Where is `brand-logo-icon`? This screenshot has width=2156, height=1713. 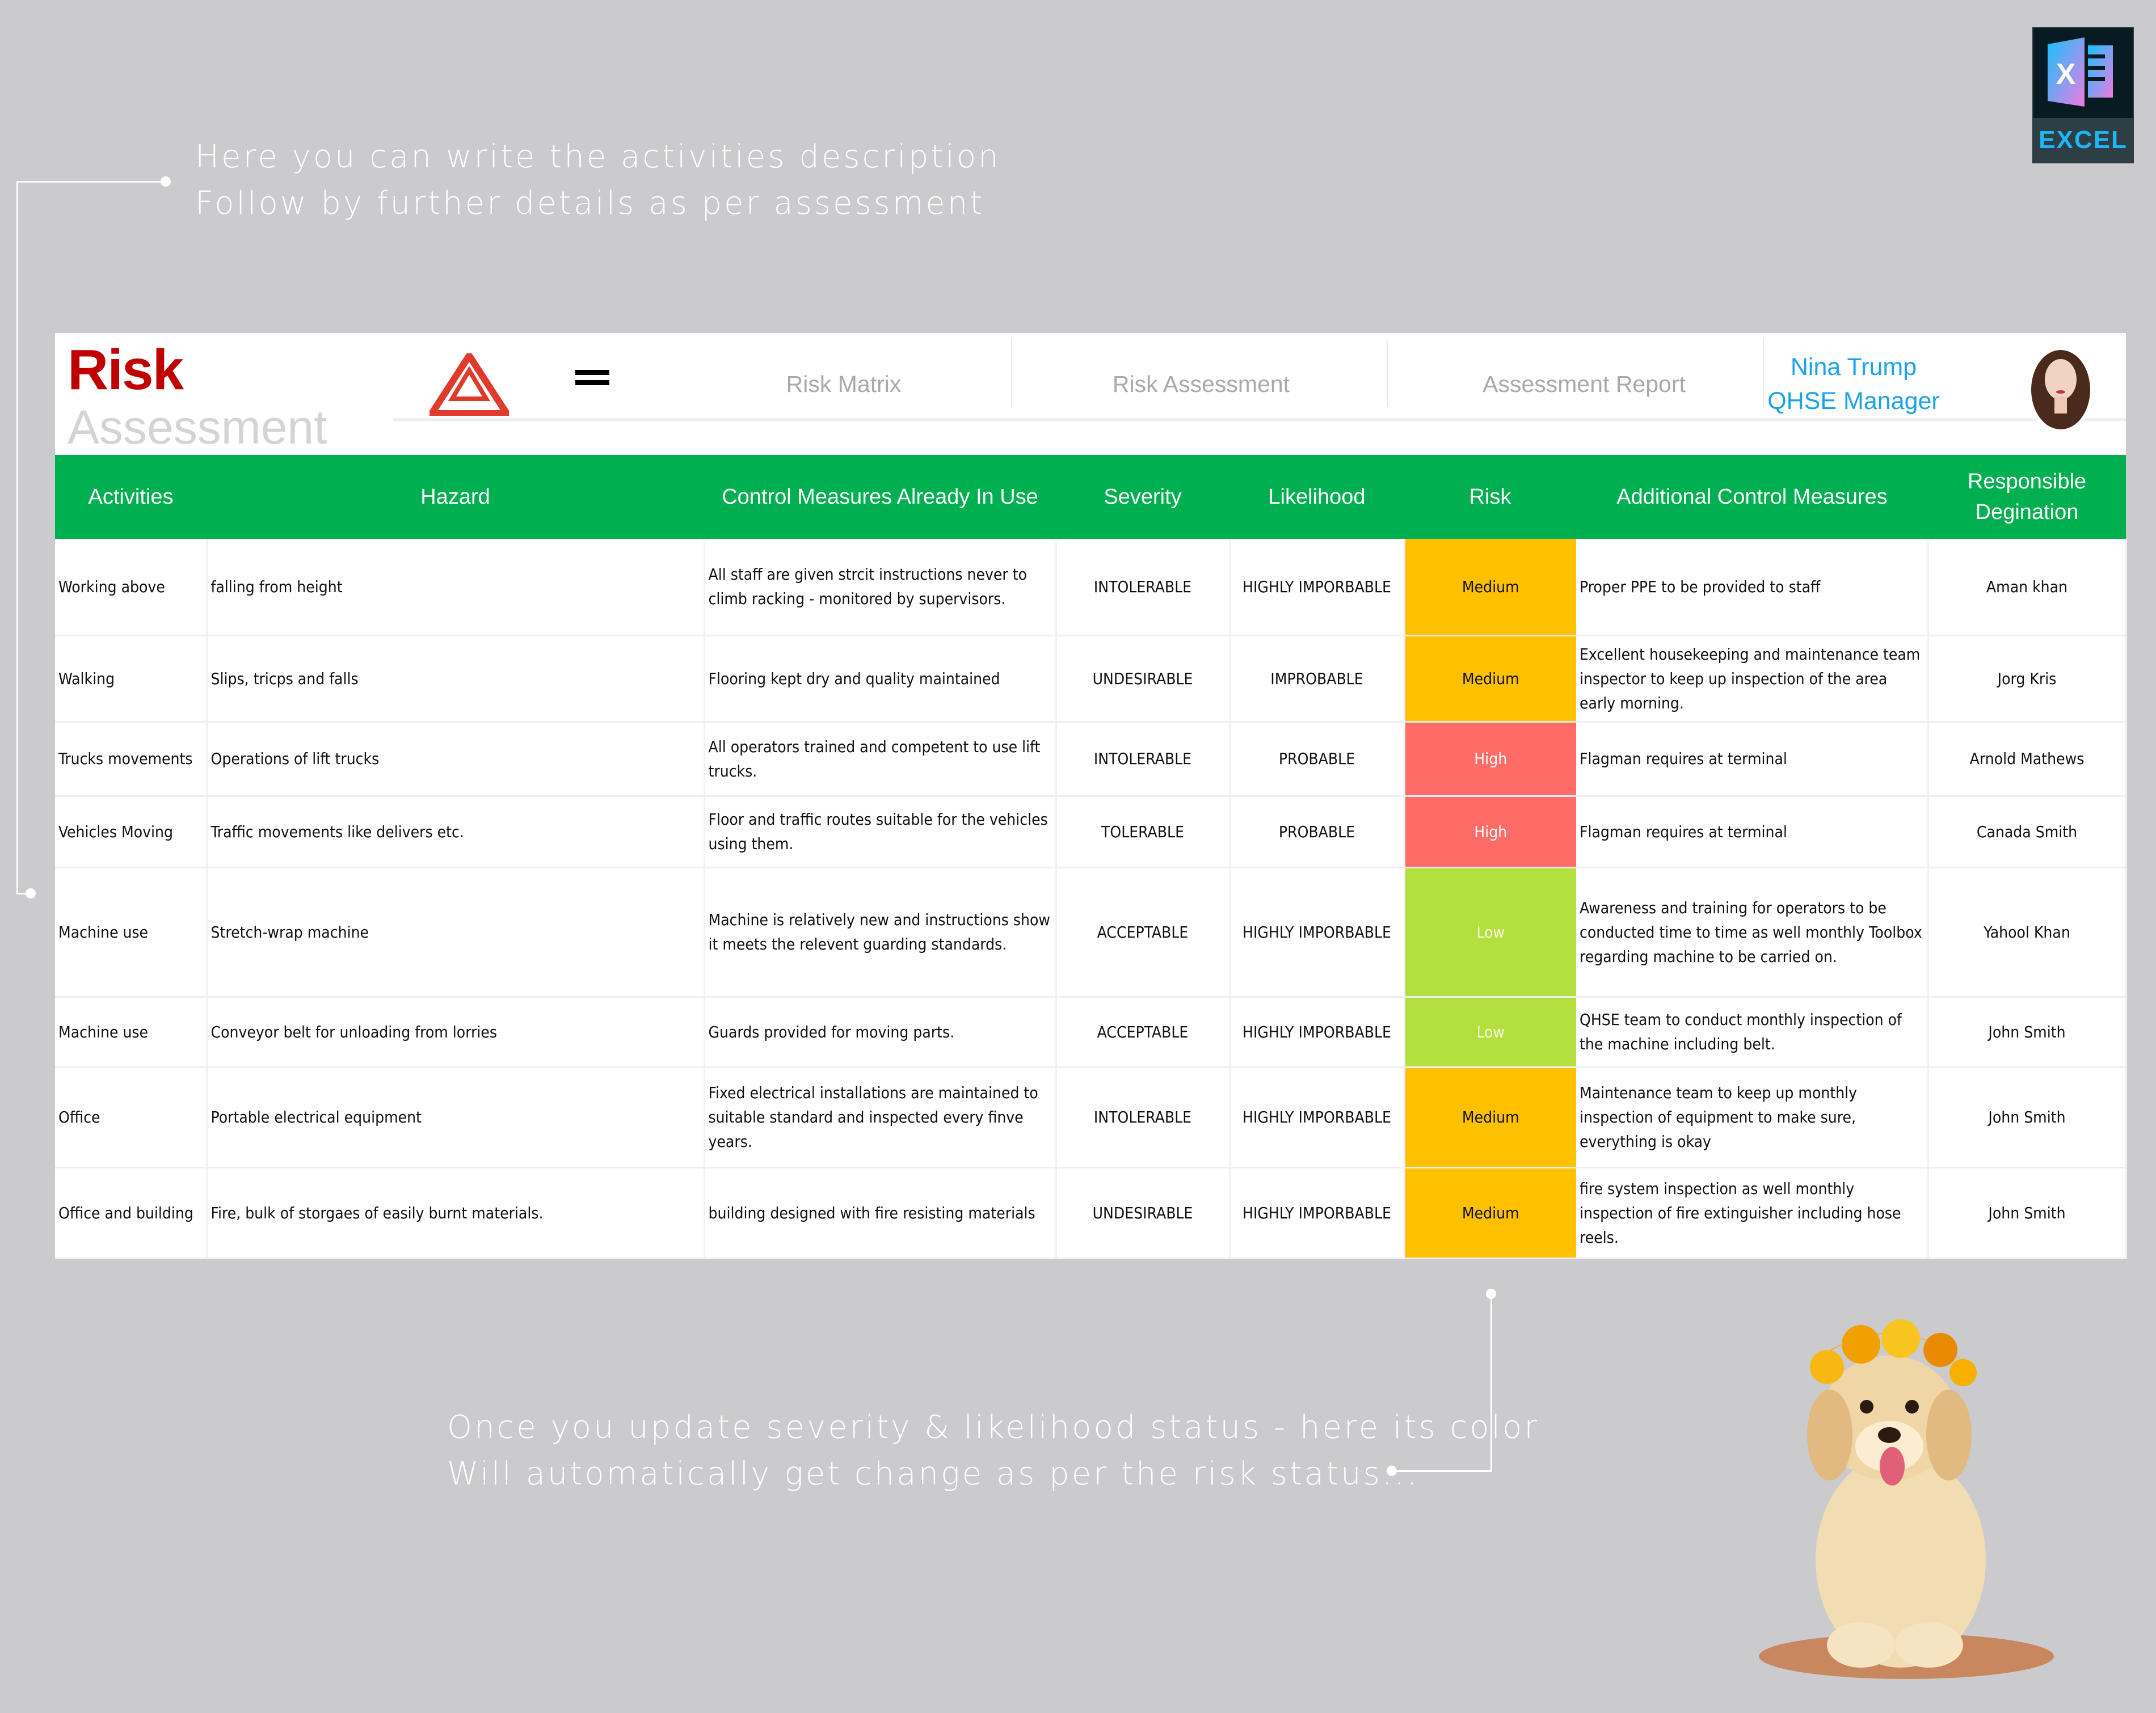 brand-logo-icon is located at coordinates (469, 385).